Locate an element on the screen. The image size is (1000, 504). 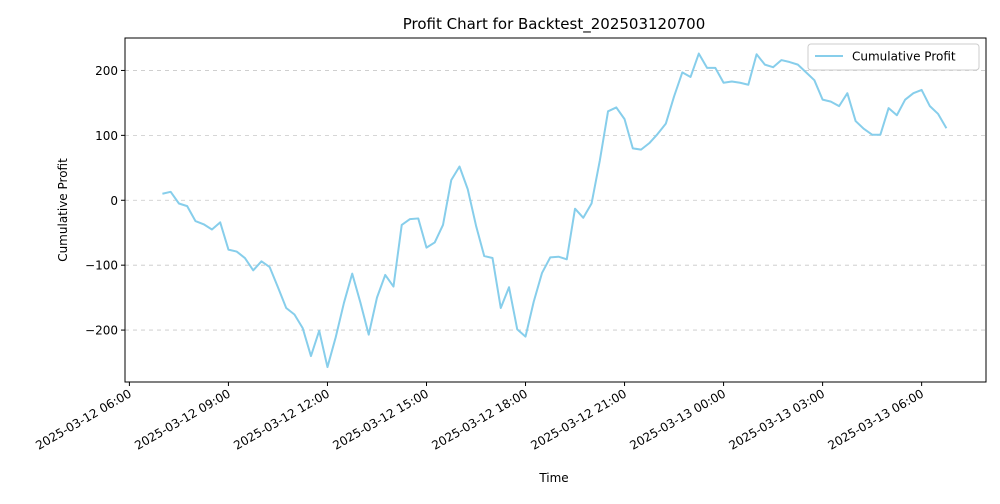
x-axis-label: Time is located at coordinates (553, 478).